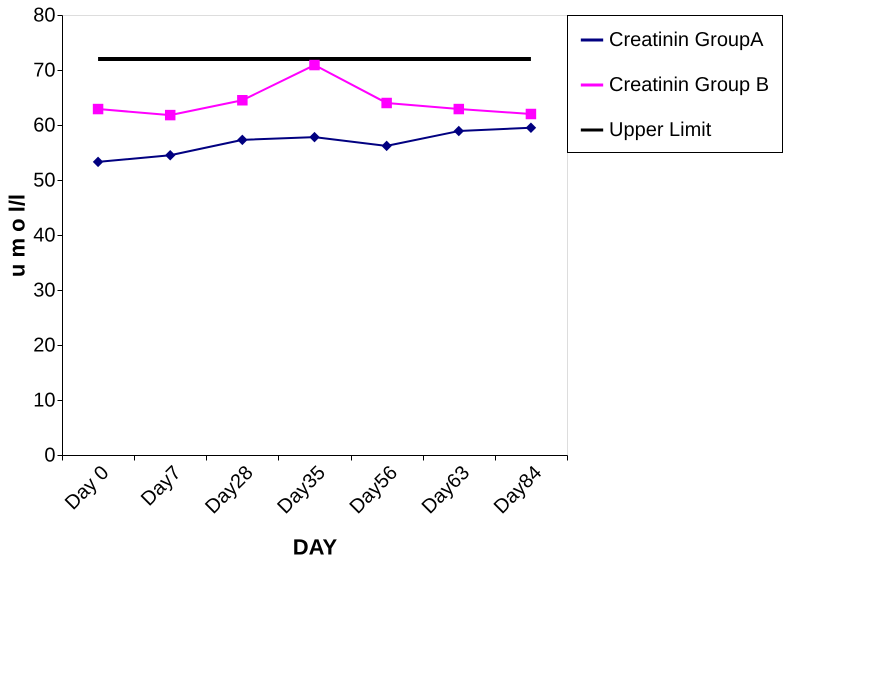  What do you see at coordinates (44, 401) in the screenshot?
I see `y-tick-label: 10` at bounding box center [44, 401].